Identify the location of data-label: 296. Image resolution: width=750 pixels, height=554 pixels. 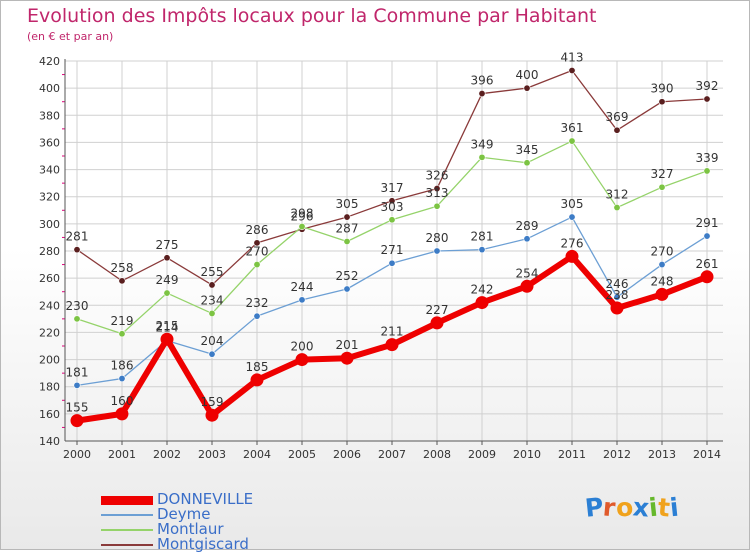
(302, 216).